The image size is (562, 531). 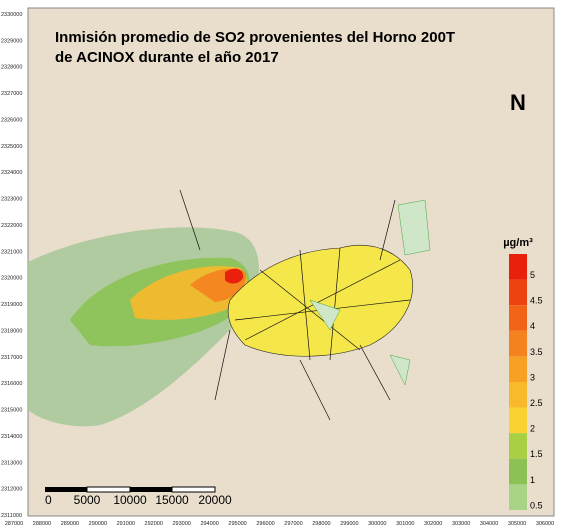 I want to click on x-tick-label: 299000, so click(x=349, y=524).